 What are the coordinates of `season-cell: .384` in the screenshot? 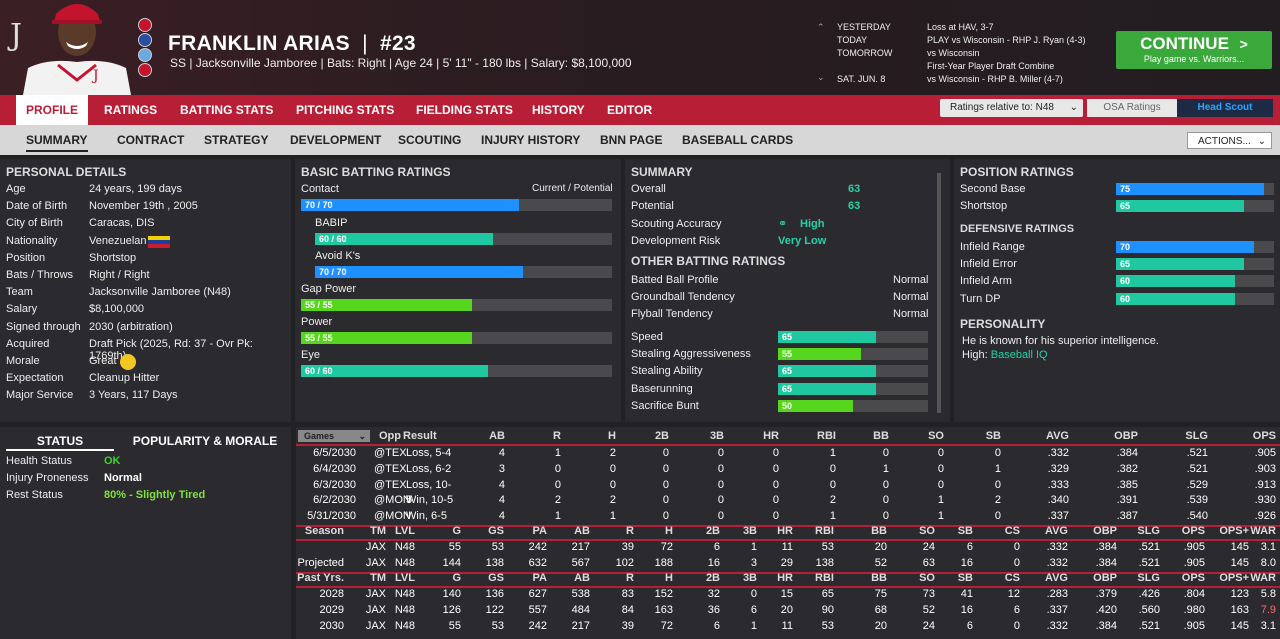 It's located at (1106, 563).